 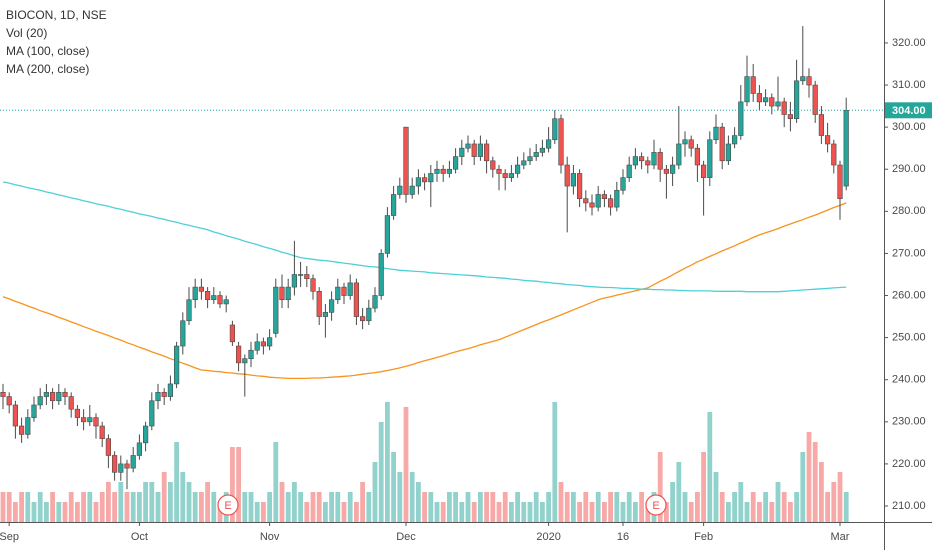 What do you see at coordinates (909, 295) in the screenshot?
I see `y-tick-label: 260.00` at bounding box center [909, 295].